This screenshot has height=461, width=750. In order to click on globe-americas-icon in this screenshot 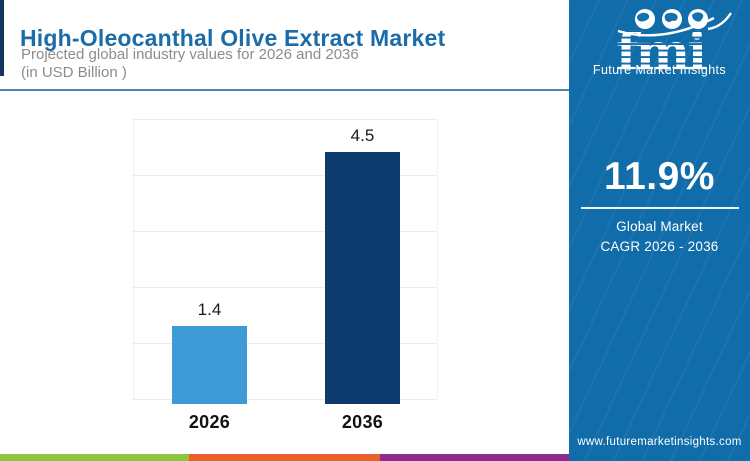, I will do `click(642, 17)`.